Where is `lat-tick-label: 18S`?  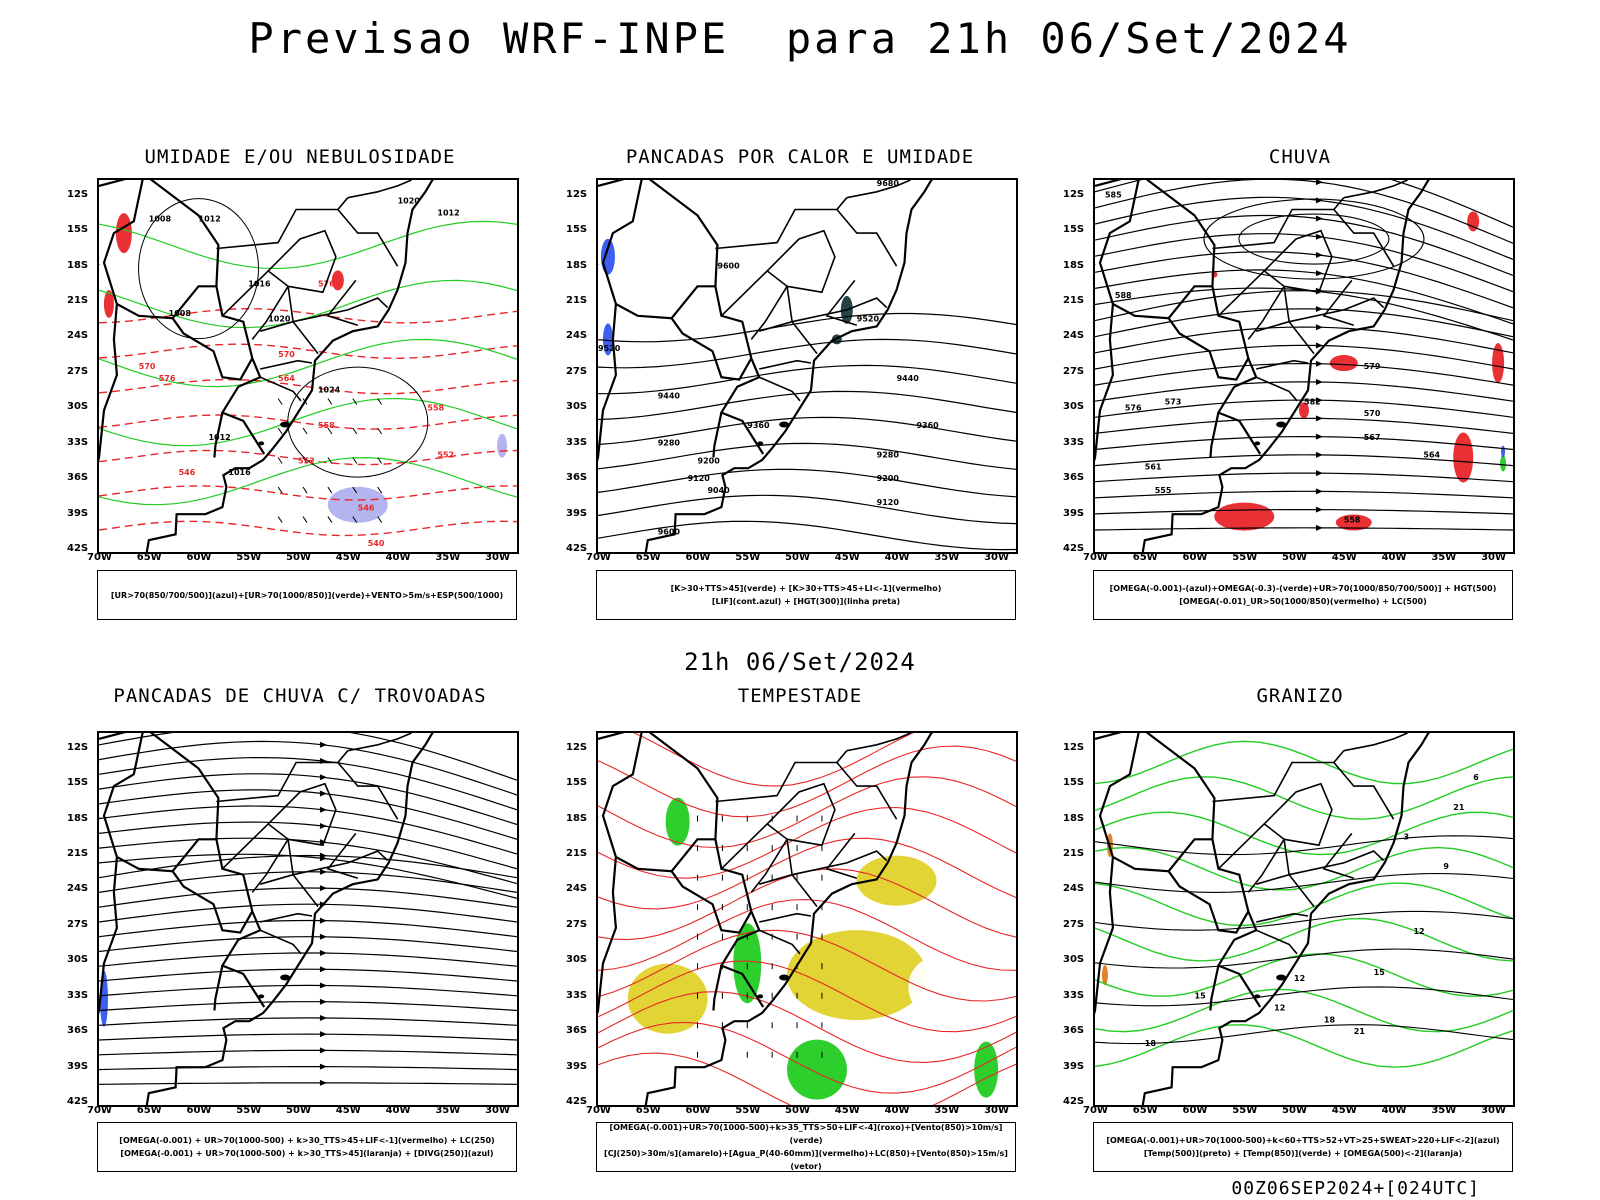 lat-tick-label: 18S is located at coordinates (78, 818).